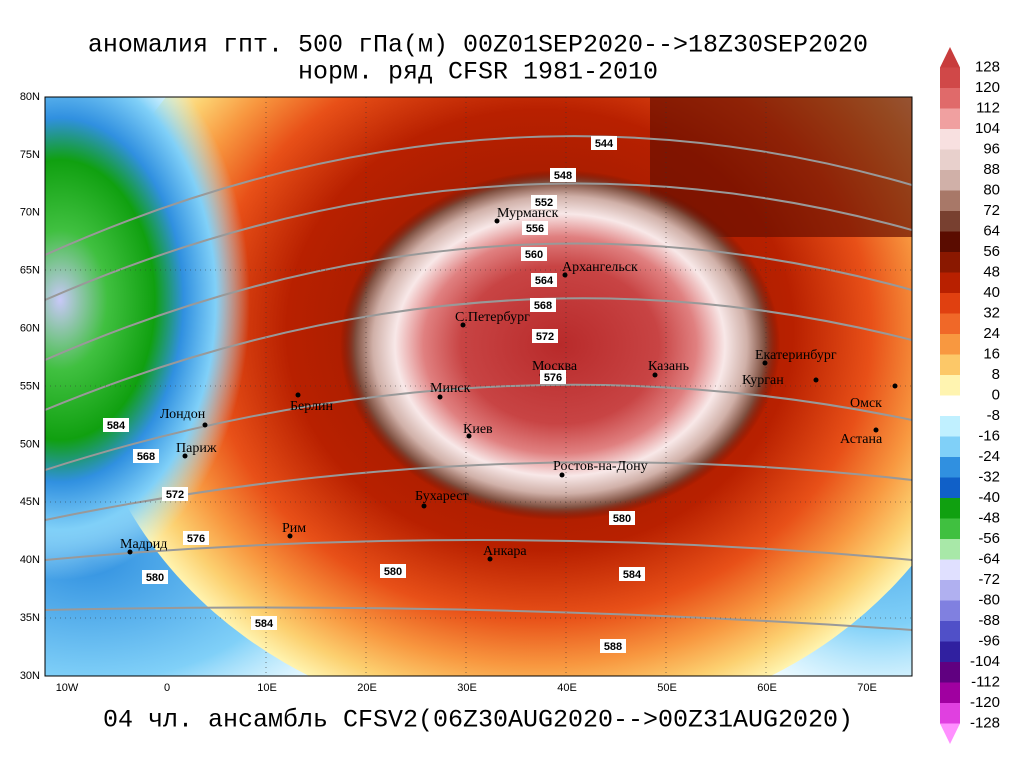 Image resolution: width=1024 pixels, height=773 pixels. I want to click on colorbar-label: -8, so click(993, 415).